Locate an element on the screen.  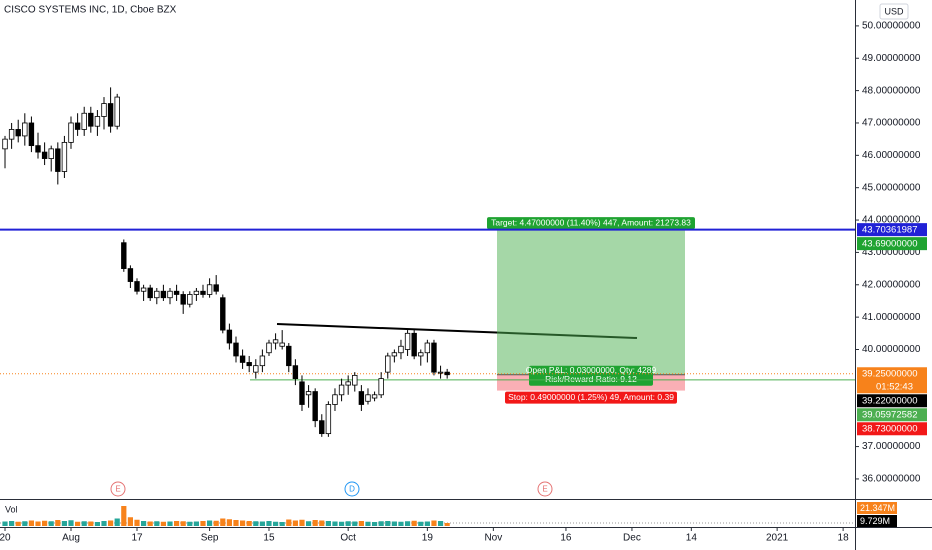
event-marker is located at coordinates (545, 489).